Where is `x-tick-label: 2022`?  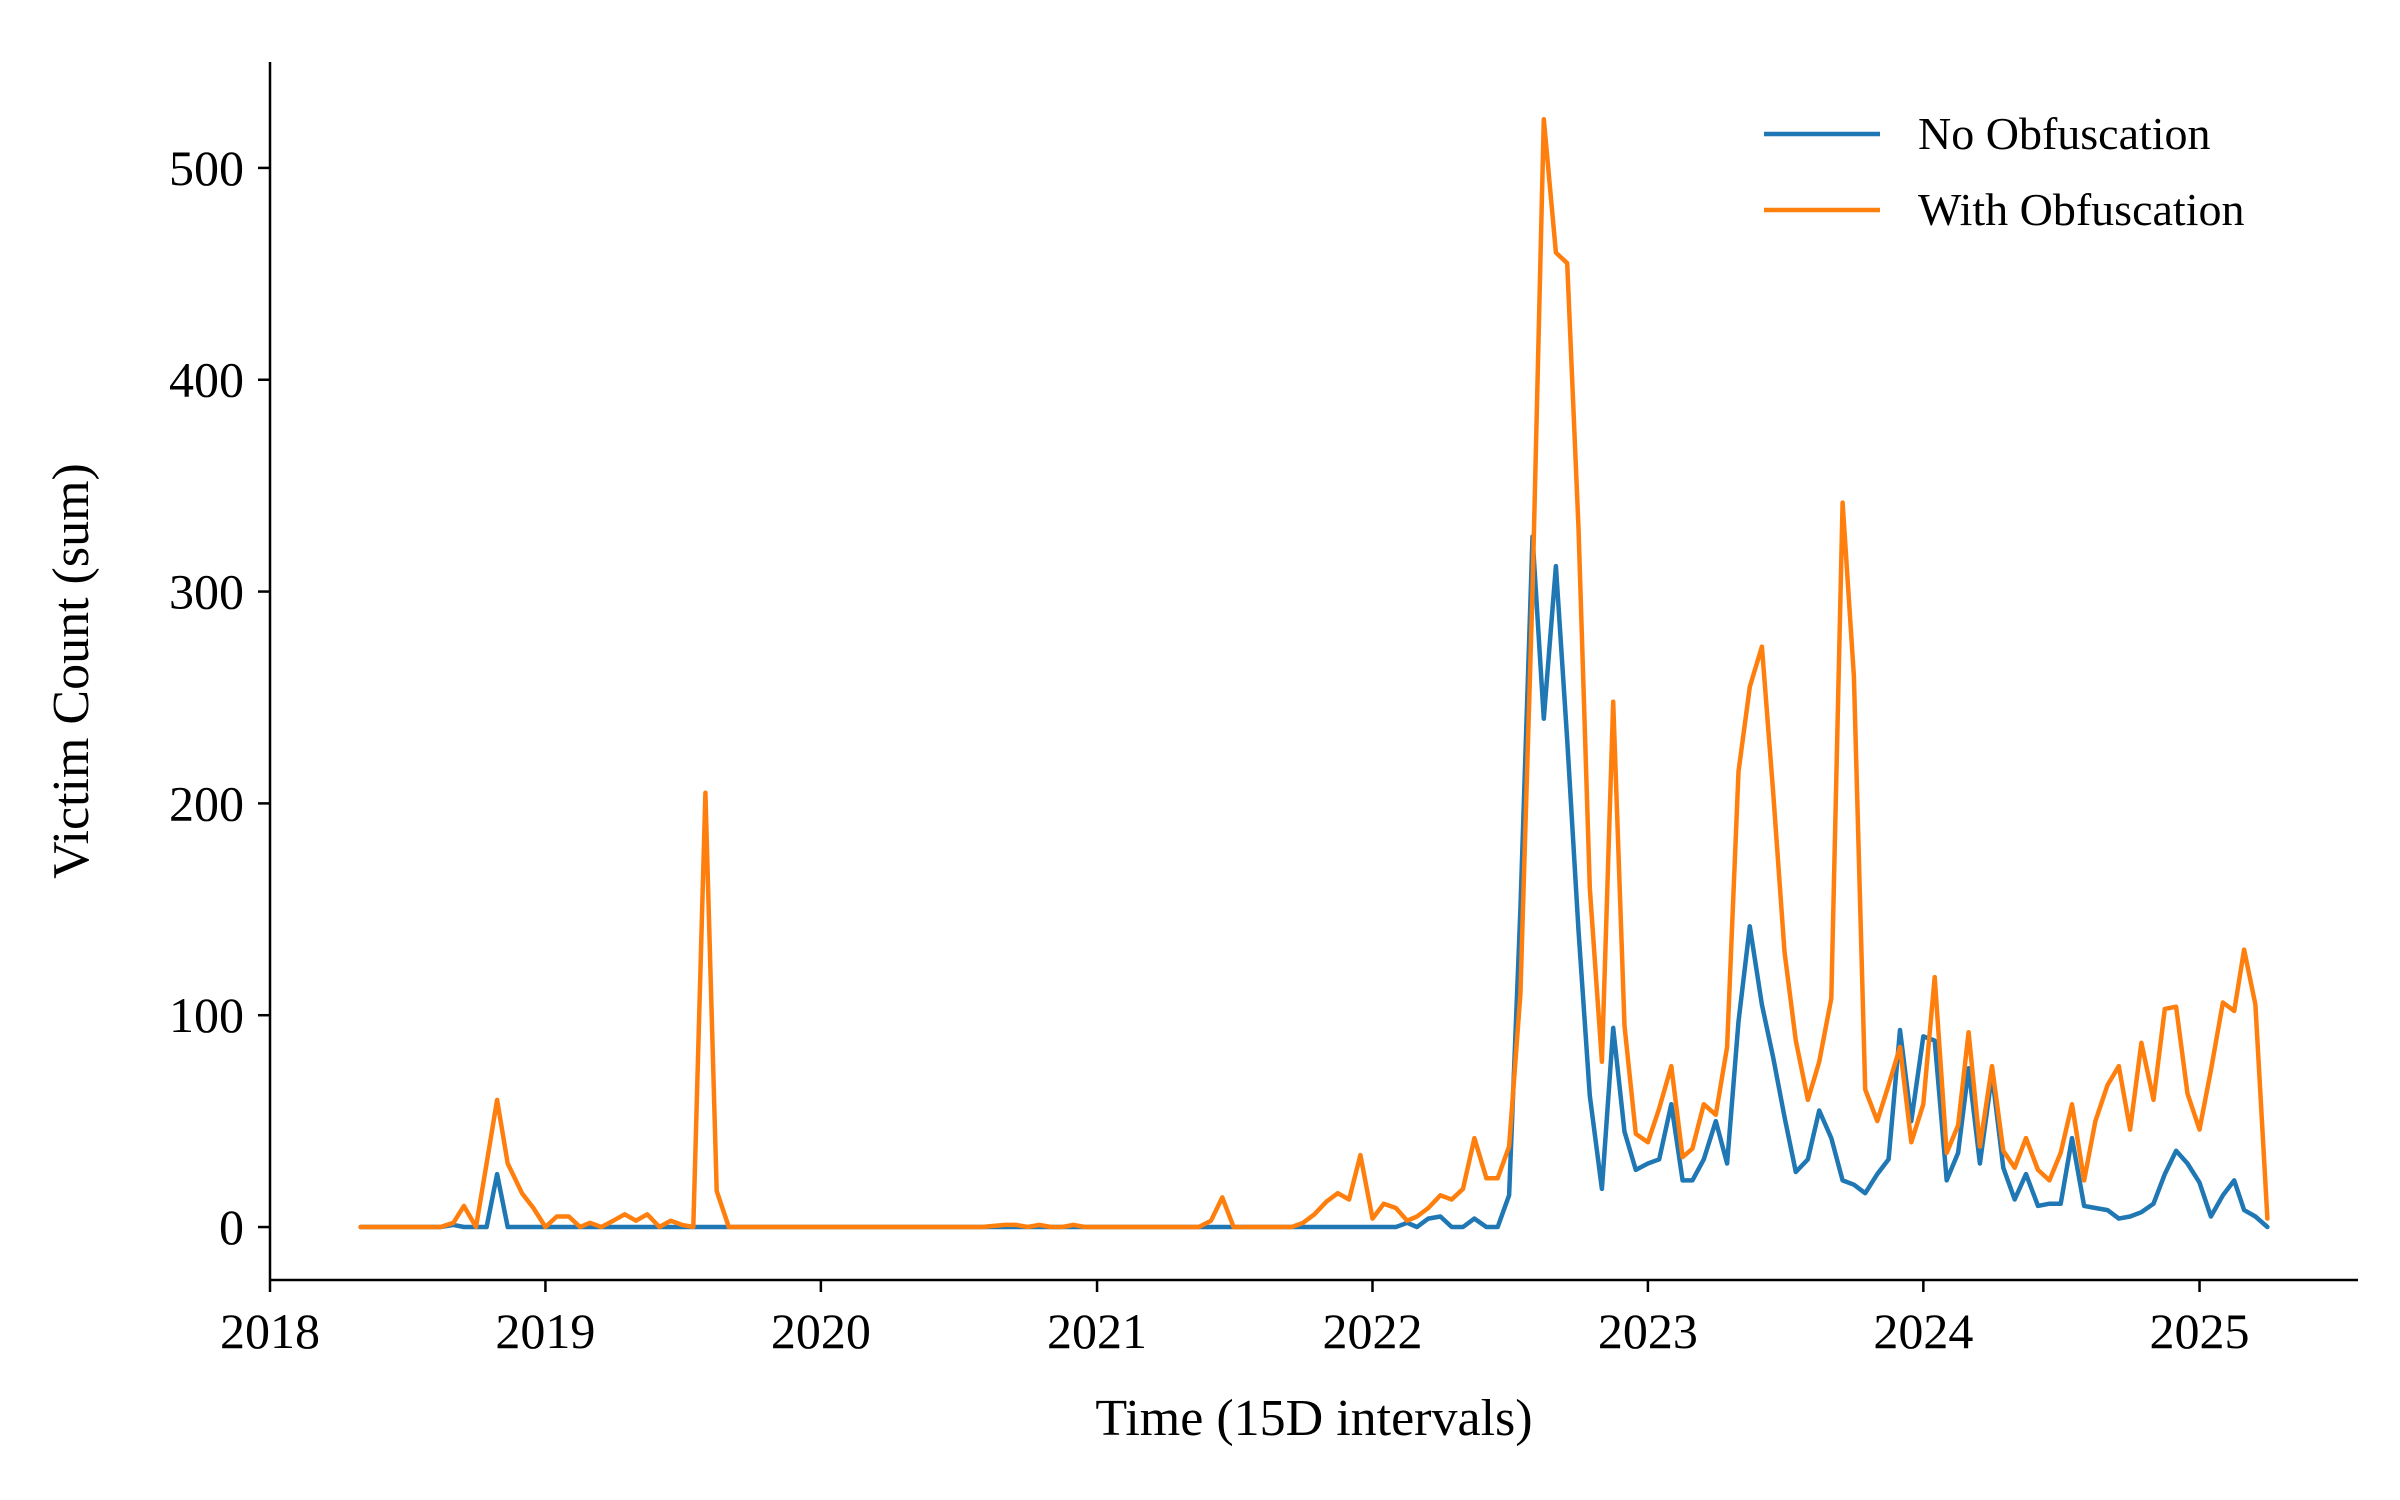 x-tick-label: 2022 is located at coordinates (1372, 1331).